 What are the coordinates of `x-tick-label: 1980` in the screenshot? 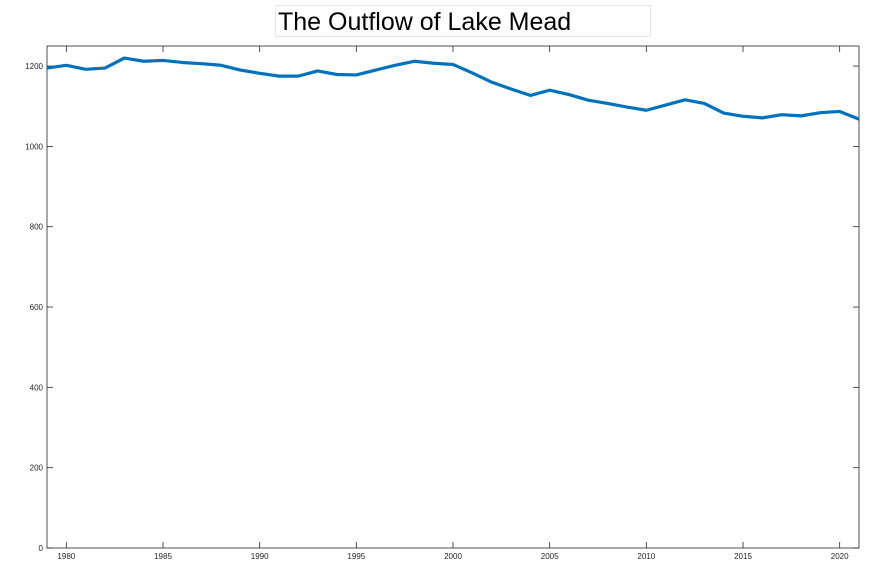 It's located at (66, 556).